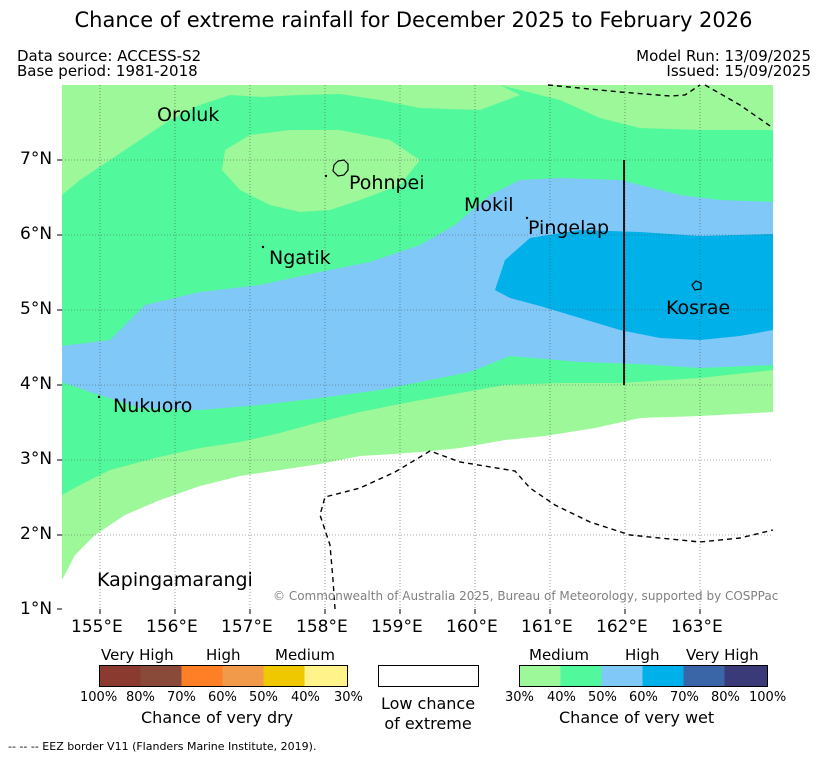 The image size is (827, 758). Describe the element at coordinates (569, 228) in the screenshot. I see `label-pingelap: Pingelap` at that location.